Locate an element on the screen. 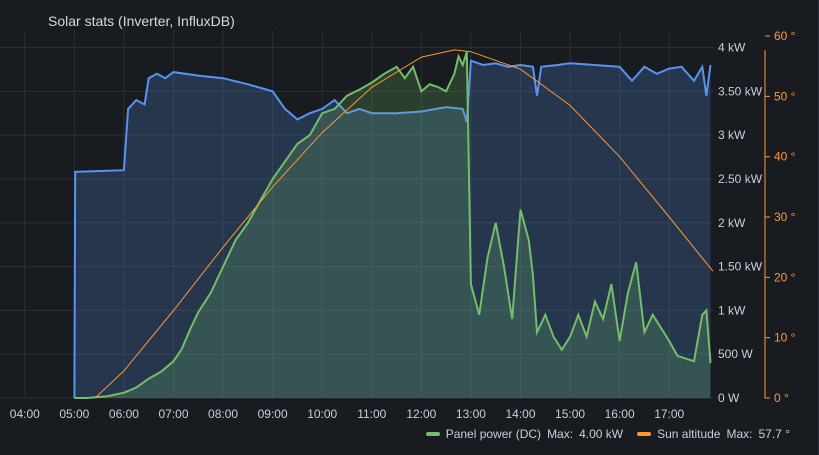 Image resolution: width=819 pixels, height=455 pixels. legend-label-panel-power: Panel power (DC) is located at coordinates (493, 434).